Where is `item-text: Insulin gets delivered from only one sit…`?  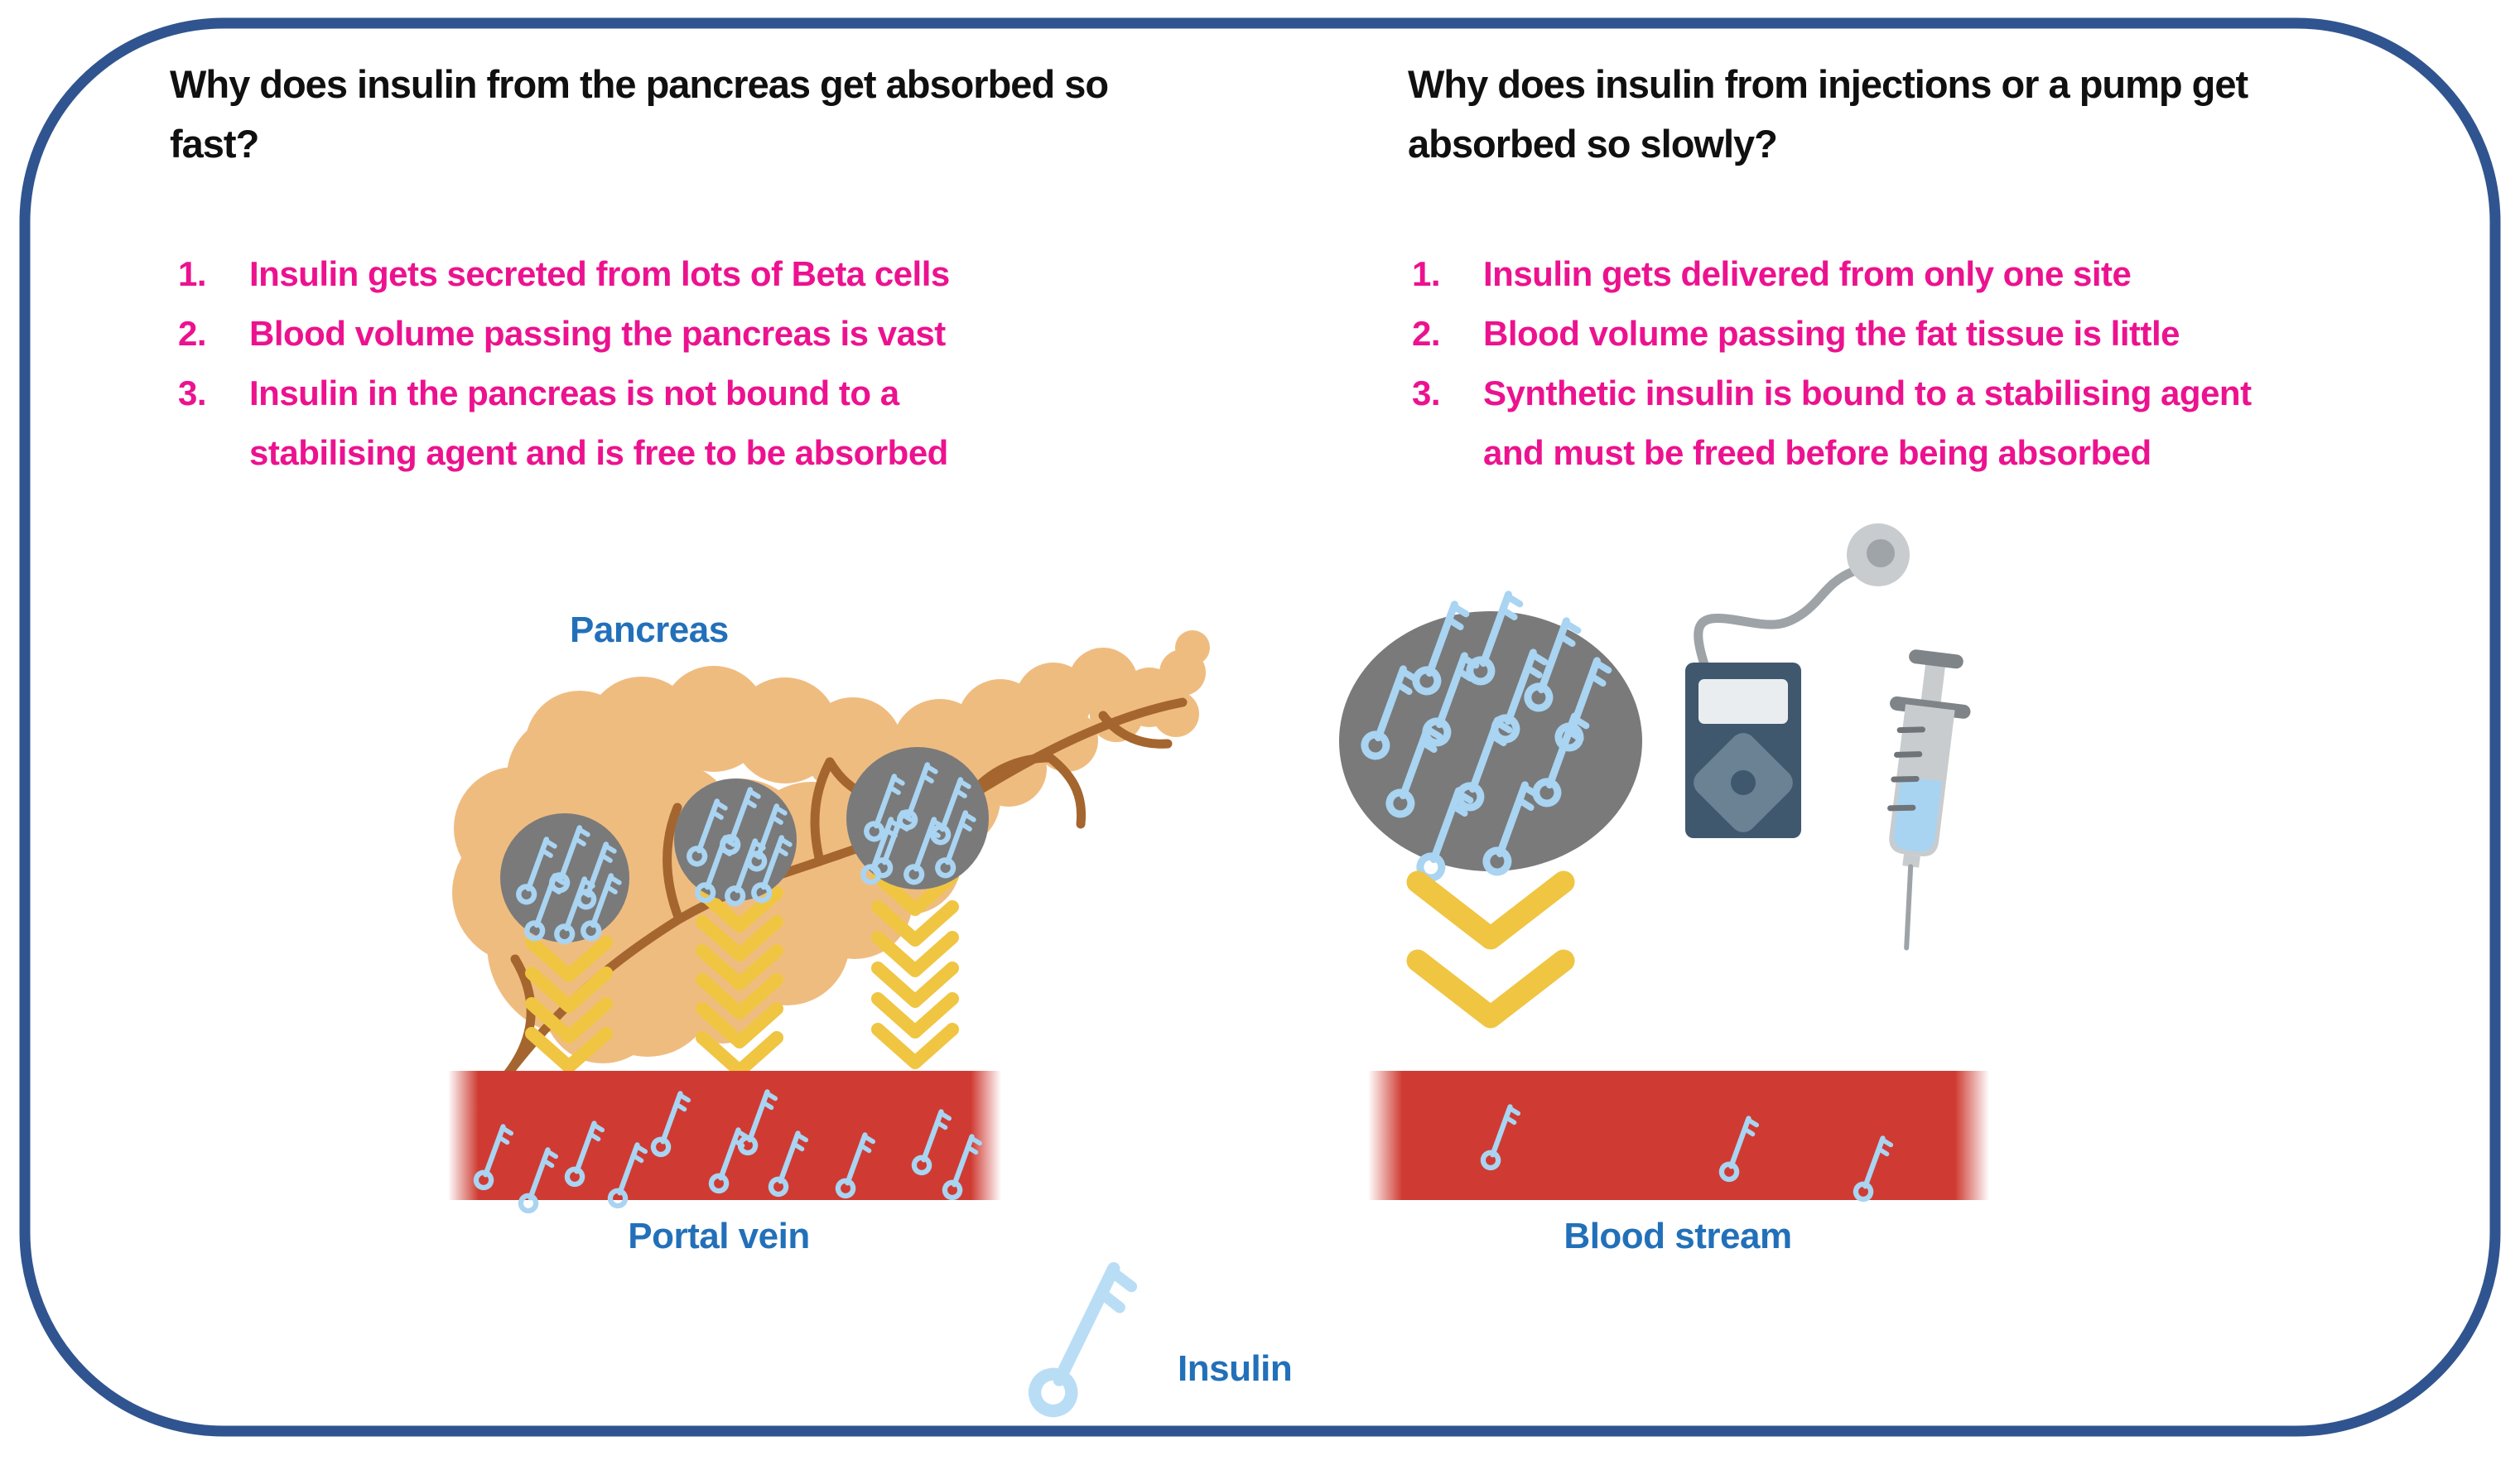 item-text: Insulin gets delivered from only one sit… is located at coordinates (1807, 273).